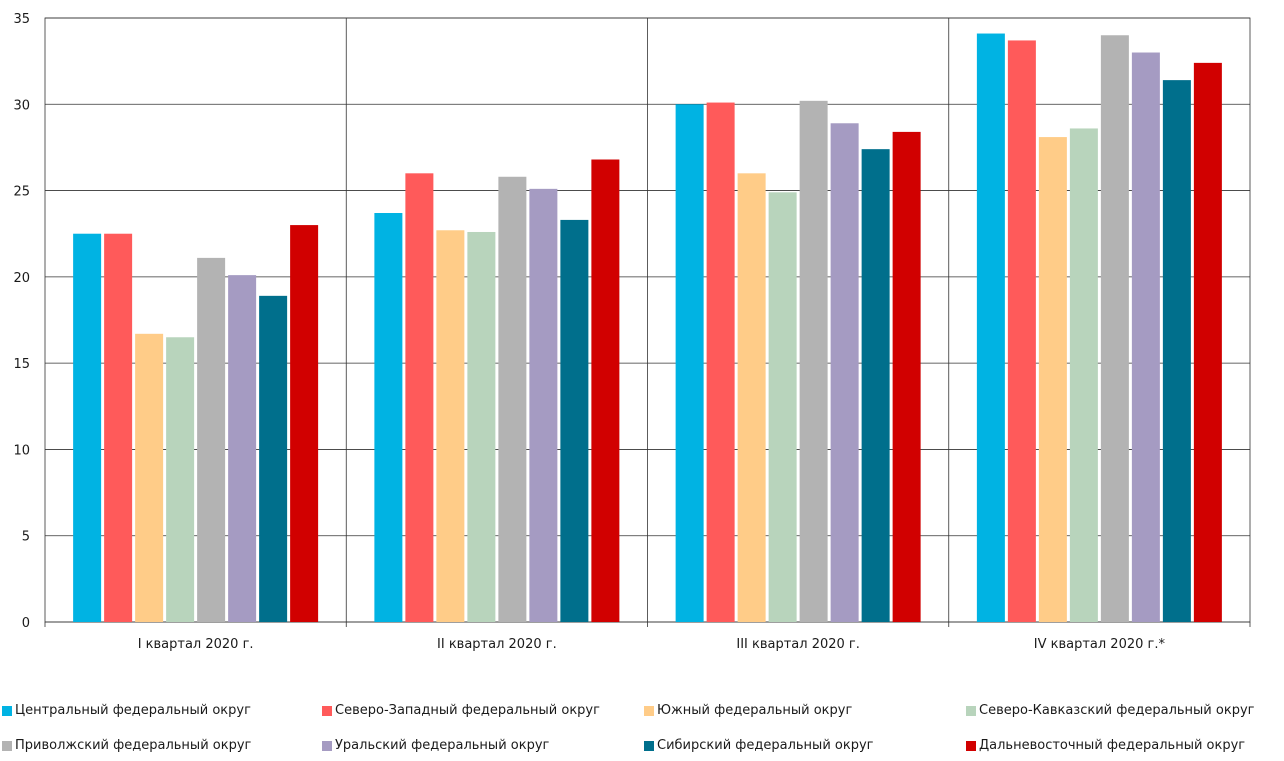 This screenshot has height=761, width=1284. What do you see at coordinates (442, 745) in the screenshot?
I see `legend-label: Уральский федеральный округ` at bounding box center [442, 745].